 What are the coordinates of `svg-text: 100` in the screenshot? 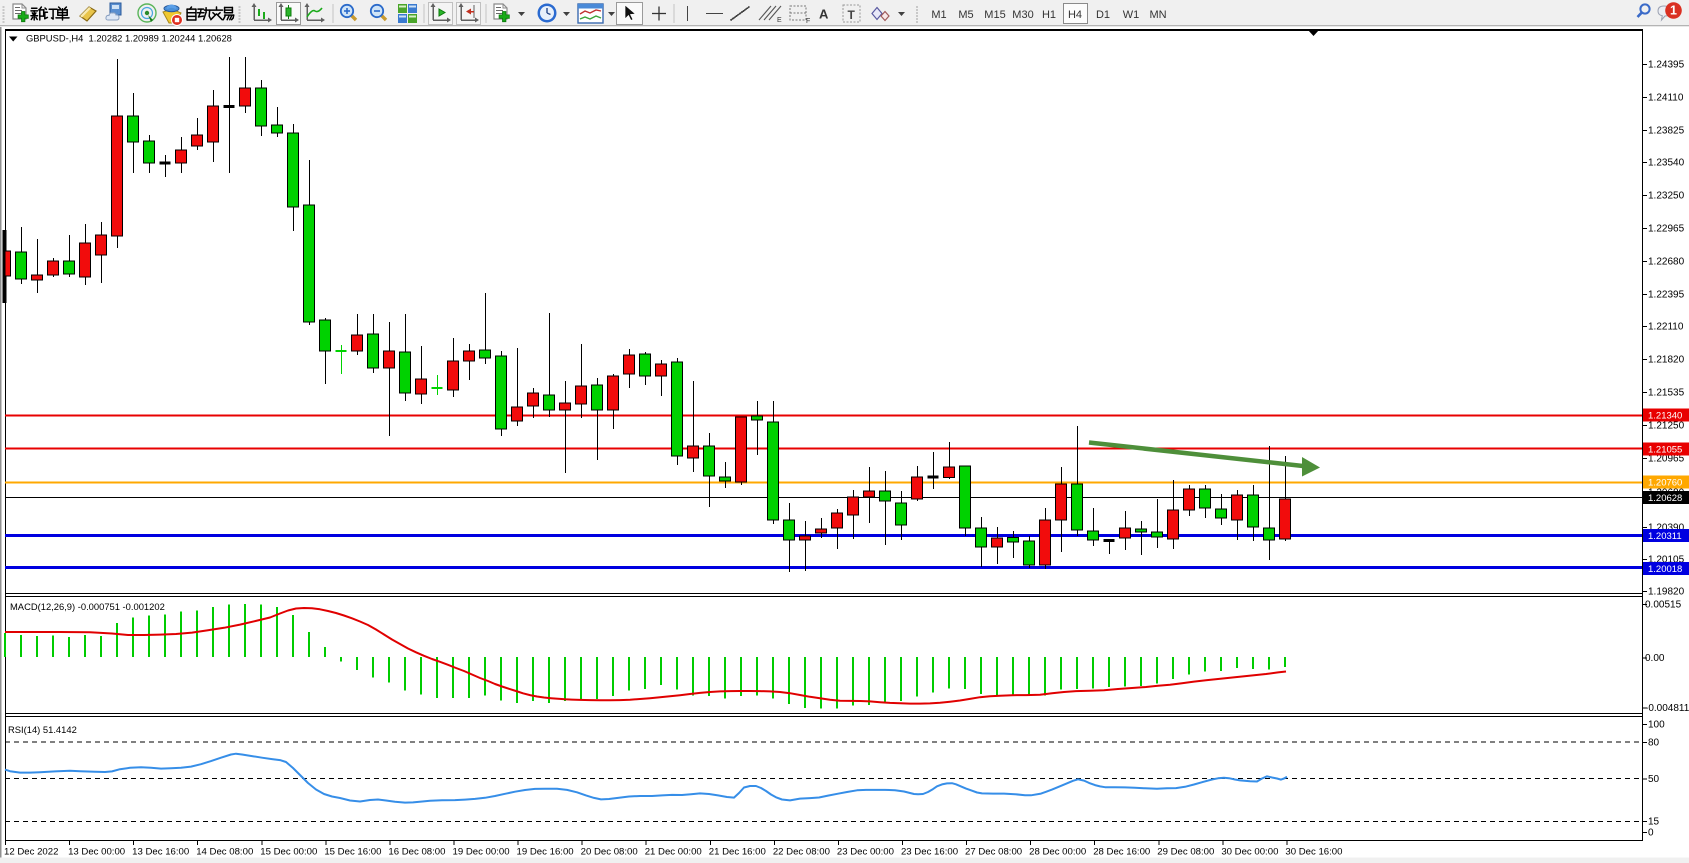 It's located at (1656, 725).